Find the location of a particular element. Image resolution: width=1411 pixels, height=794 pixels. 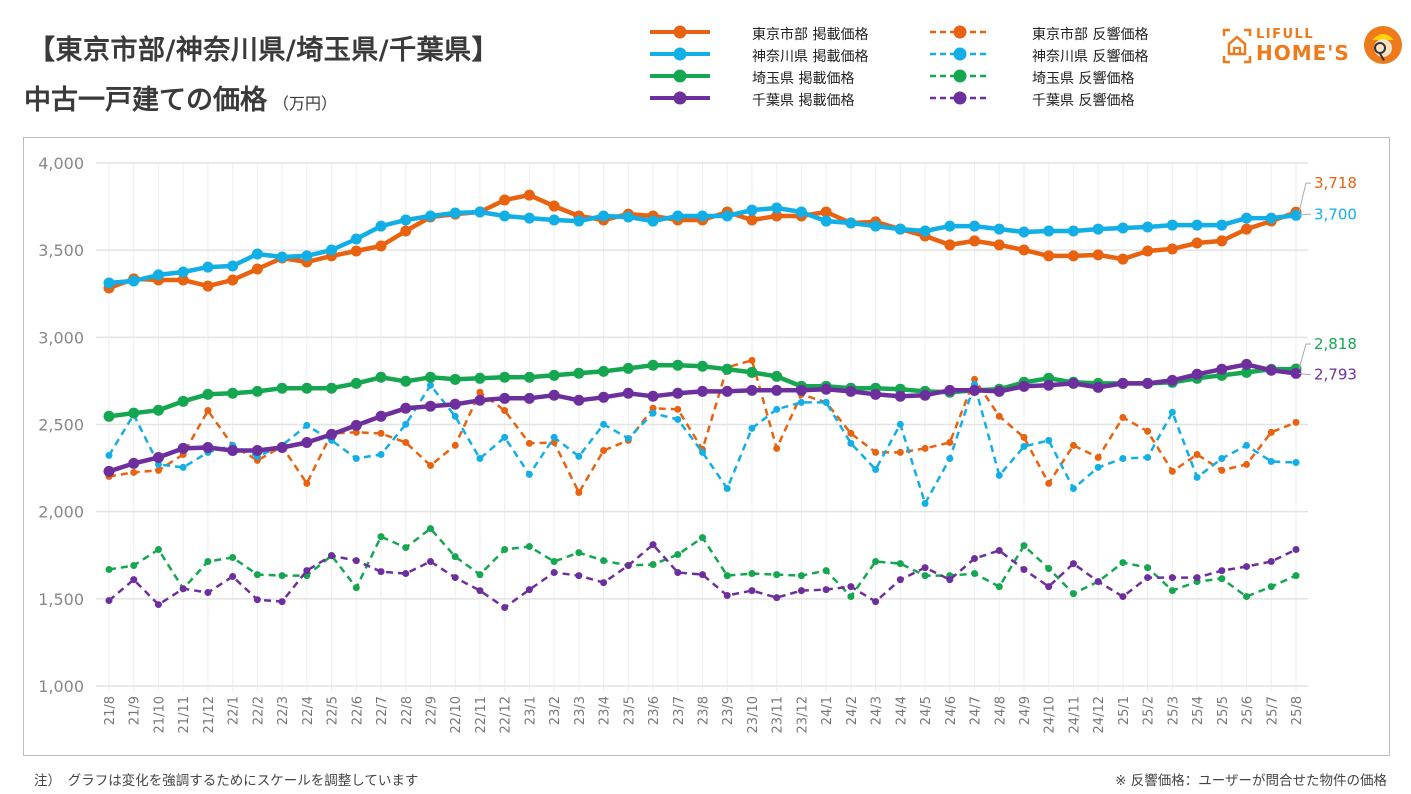

y-tick-label: 1,000 is located at coordinates (61, 686).